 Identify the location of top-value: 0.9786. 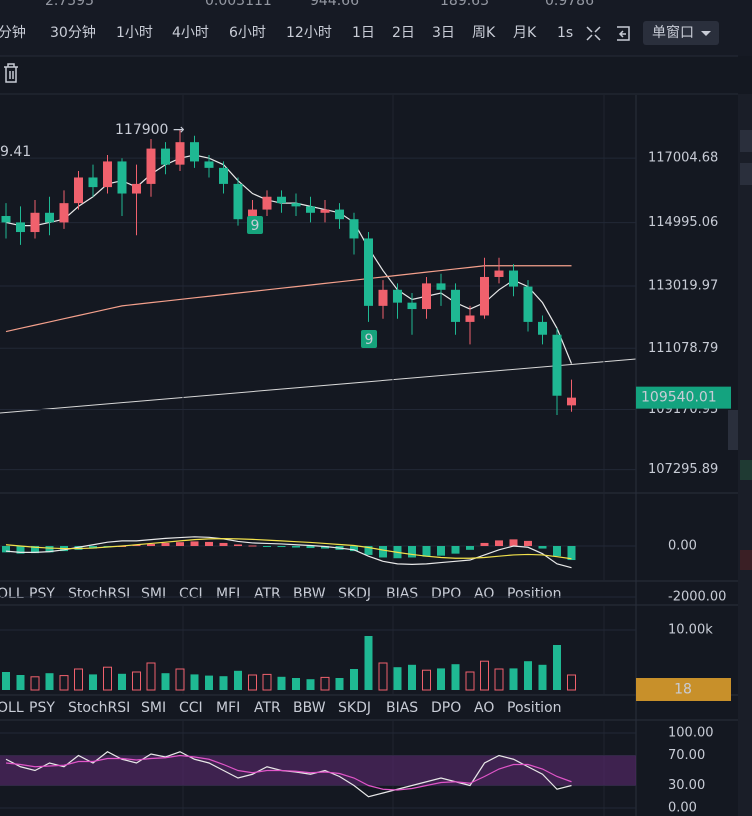
(569, 4).